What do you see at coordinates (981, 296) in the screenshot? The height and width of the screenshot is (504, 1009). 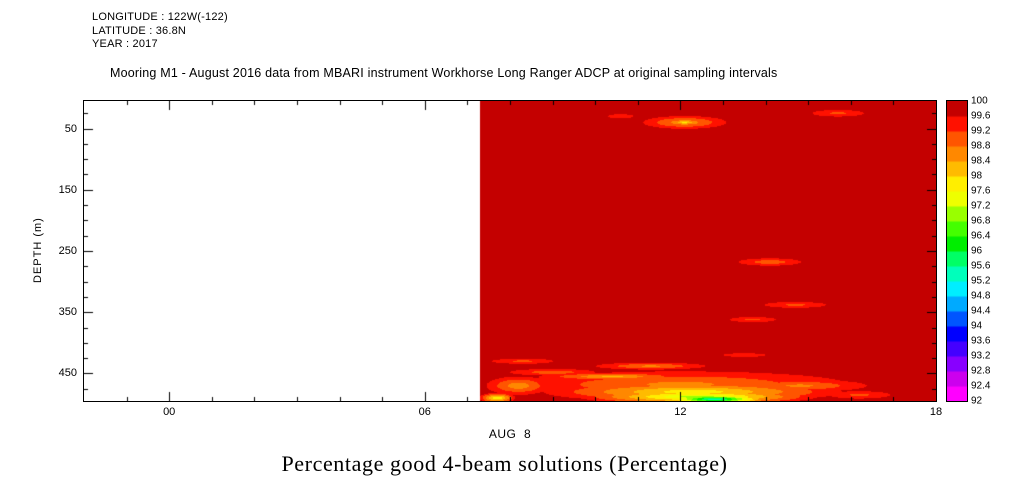 I see `colorbar-tick-label: 94.8` at bounding box center [981, 296].